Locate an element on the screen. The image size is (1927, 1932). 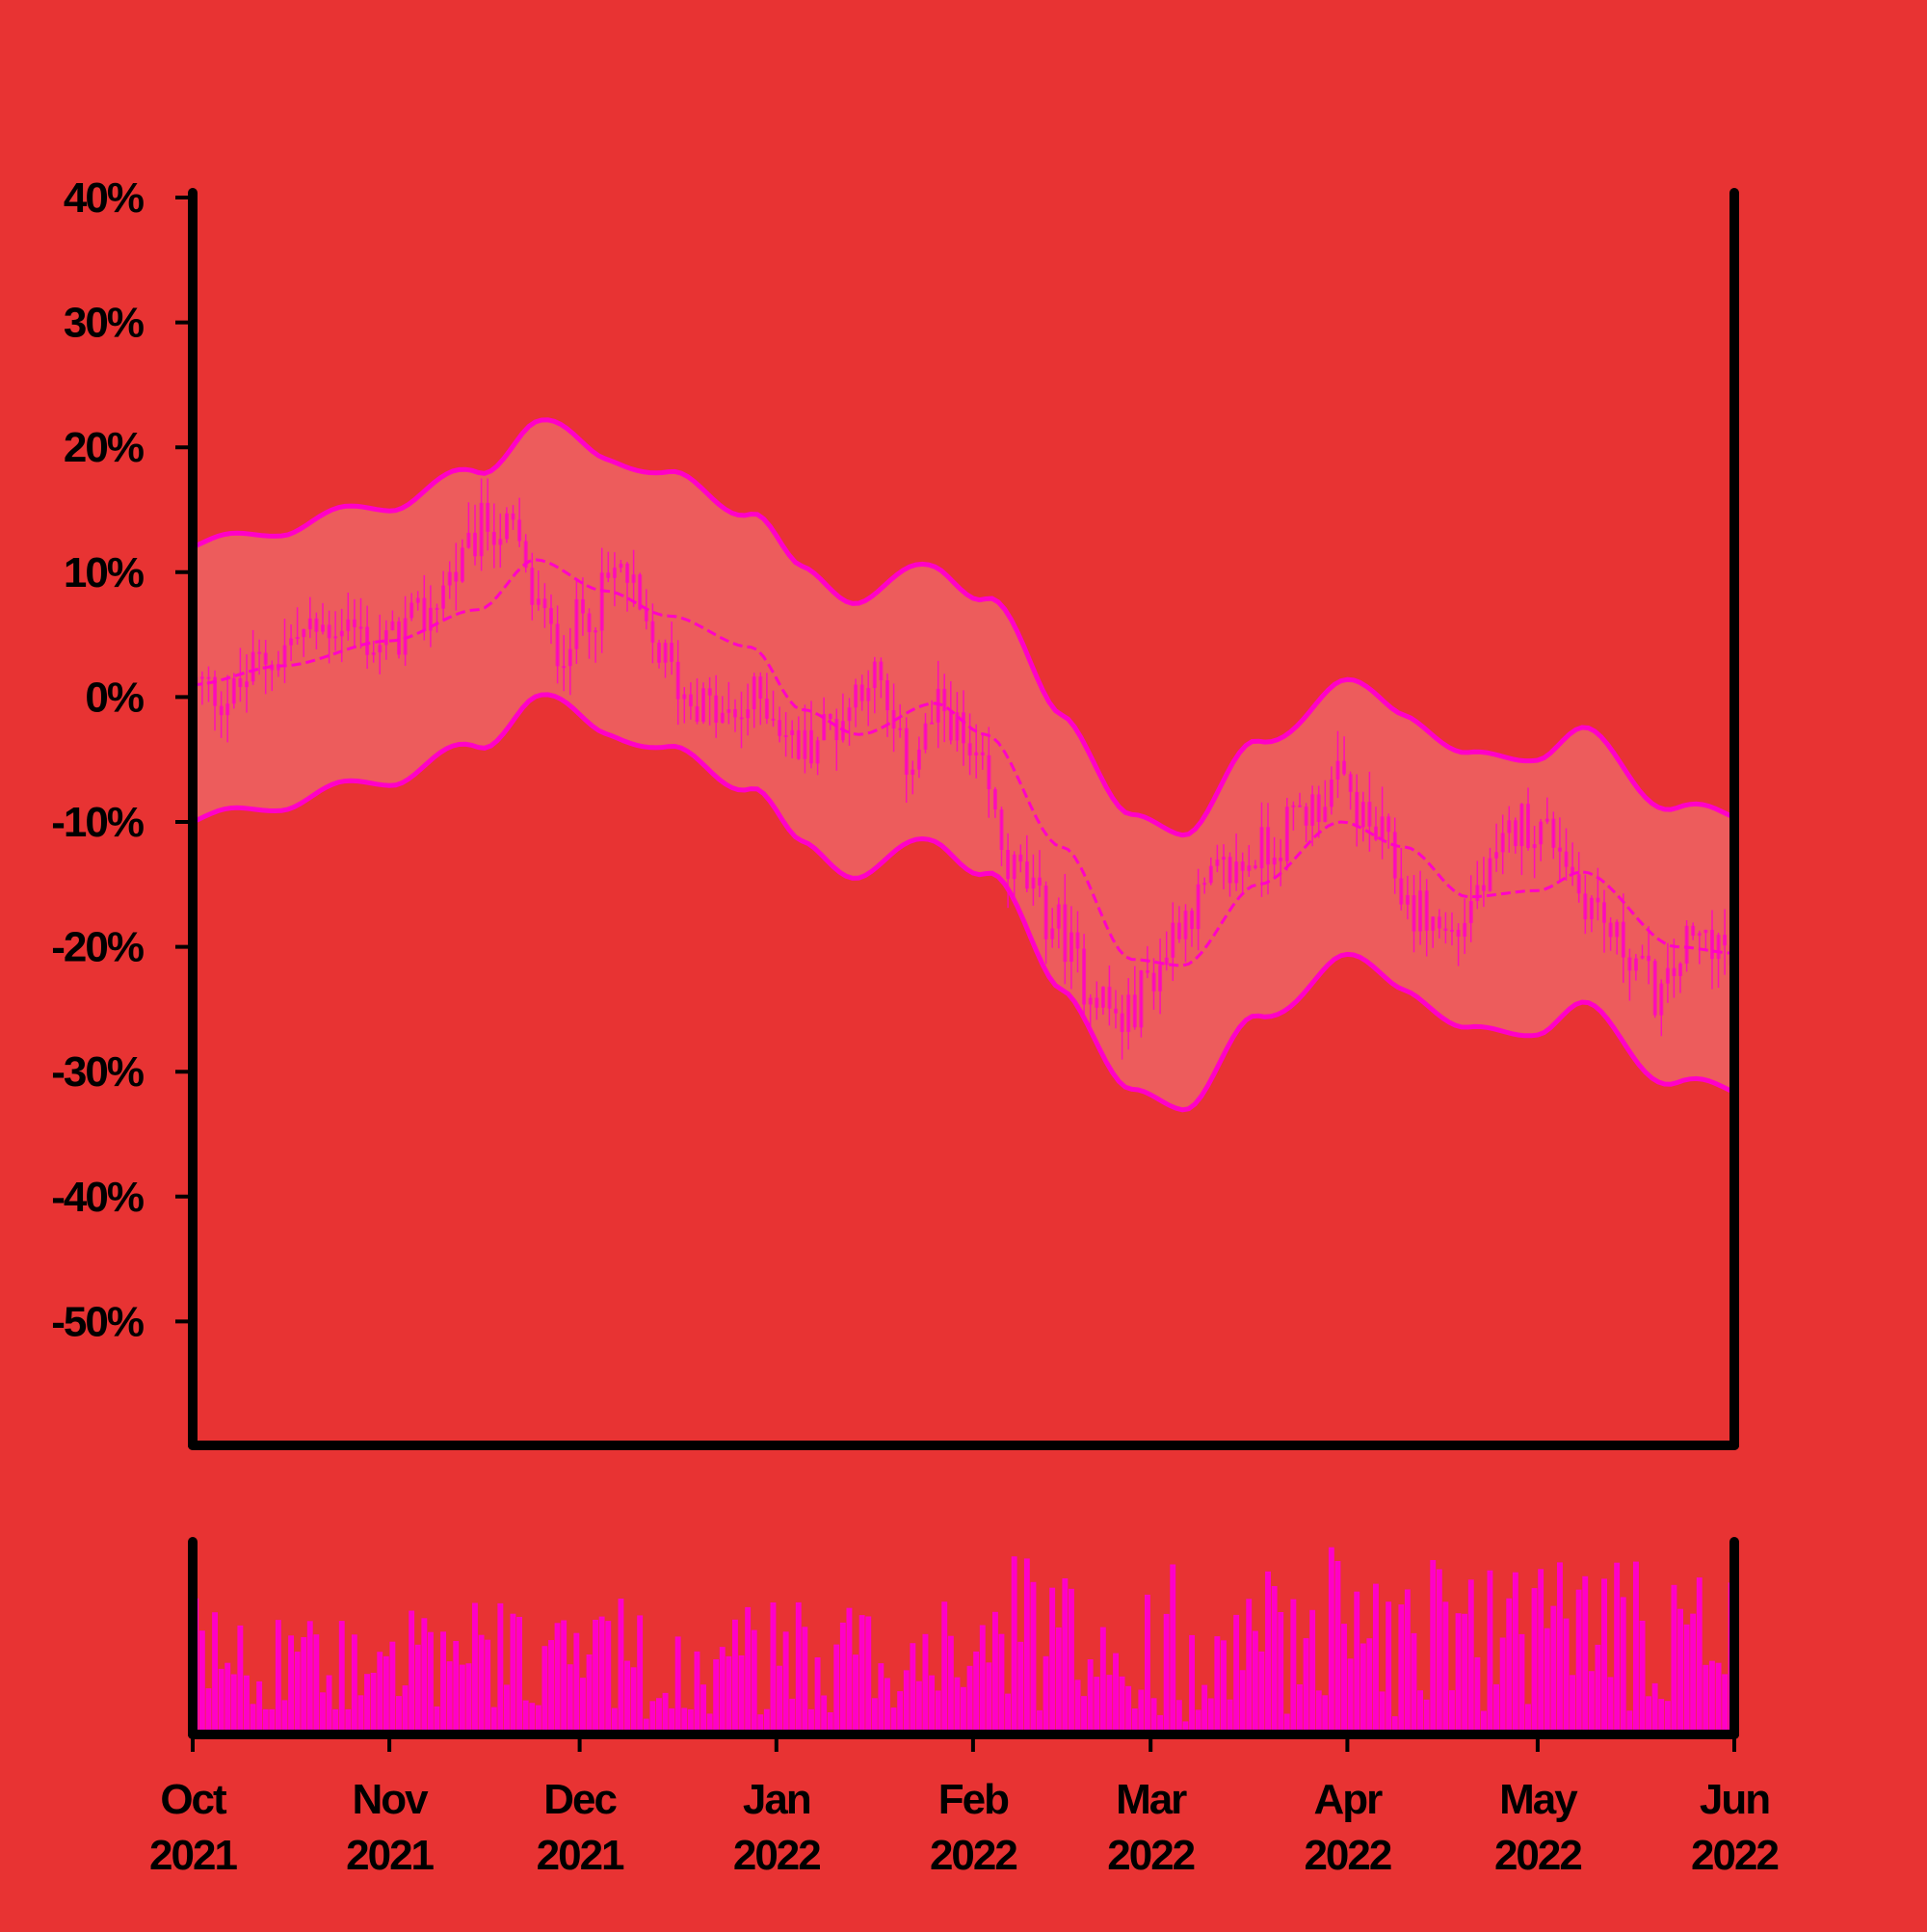
x-tick-label-month: Dec is located at coordinates (580, 1799).